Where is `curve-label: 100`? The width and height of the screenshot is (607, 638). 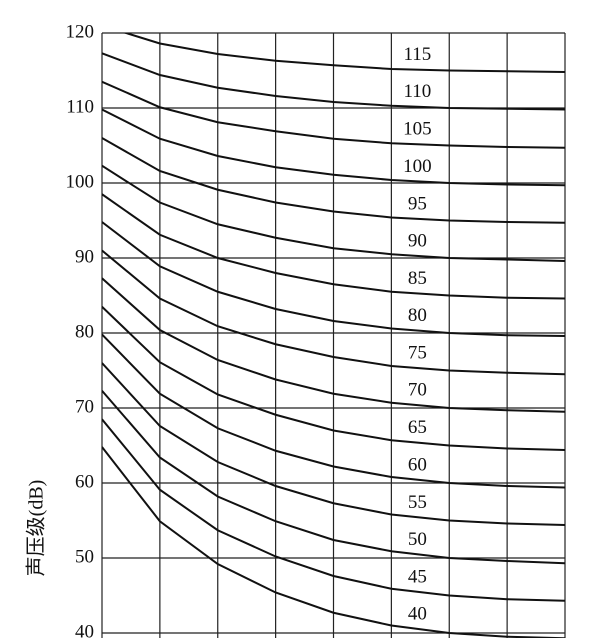 curve-label: 100 is located at coordinates (417, 166).